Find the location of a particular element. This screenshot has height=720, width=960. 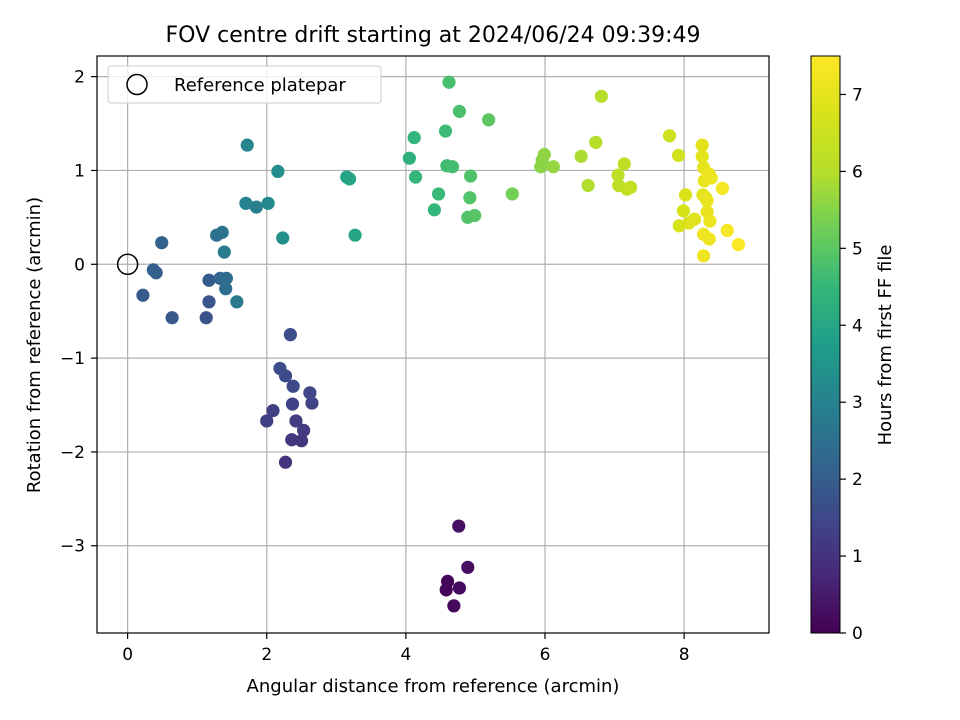

y-axis-label: Rotation from reference (arcmin) is located at coordinates (34, 345).